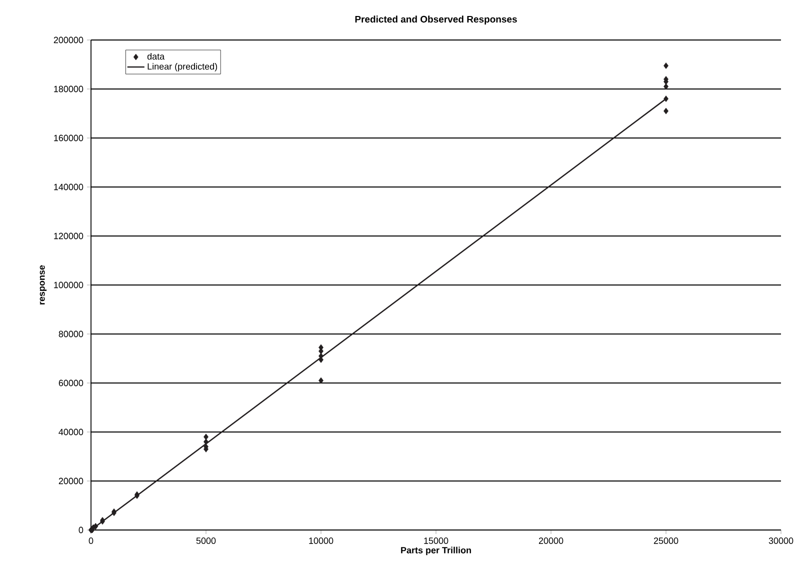 This screenshot has width=798, height=587. I want to click on x-tick-label: 25000, so click(666, 541).